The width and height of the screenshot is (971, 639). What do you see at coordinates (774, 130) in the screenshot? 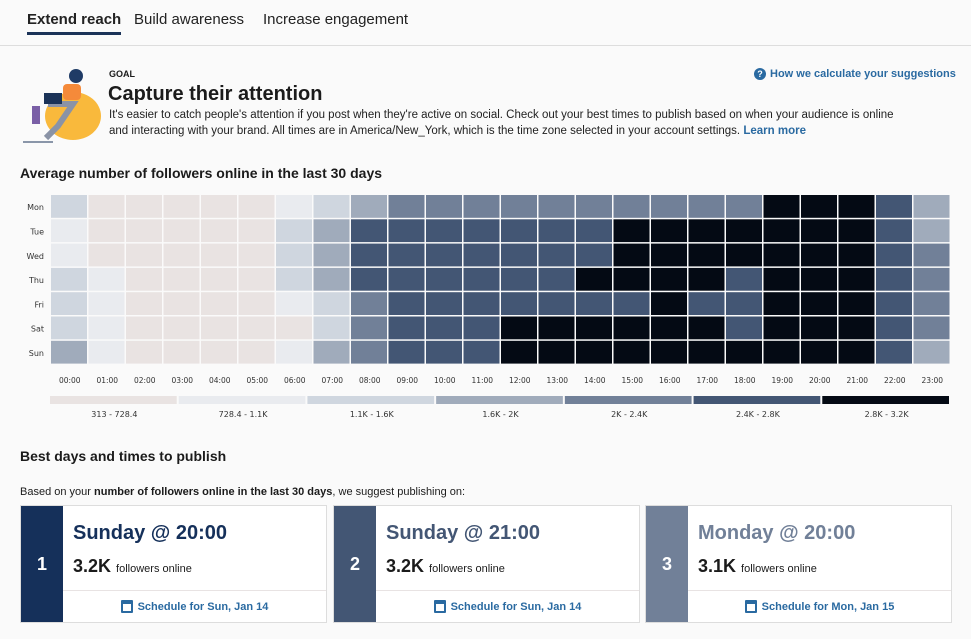
I see `learn-more-link: Learn more` at bounding box center [774, 130].